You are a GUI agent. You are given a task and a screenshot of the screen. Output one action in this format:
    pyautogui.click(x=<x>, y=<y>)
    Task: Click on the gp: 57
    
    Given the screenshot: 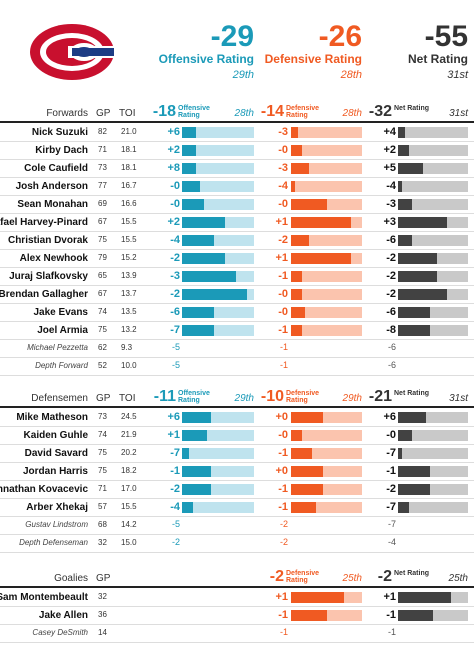 What is the action you would take?
    pyautogui.click(x=102, y=506)
    